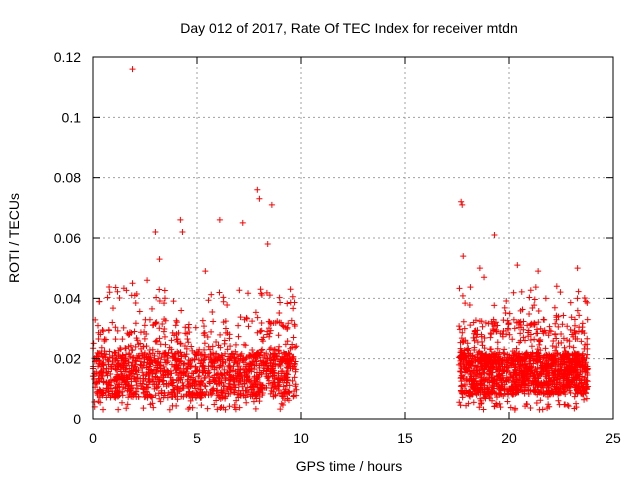 The height and width of the screenshot is (480, 640). Describe the element at coordinates (72, 117) in the screenshot. I see `y-tick-label: 0.1` at that location.